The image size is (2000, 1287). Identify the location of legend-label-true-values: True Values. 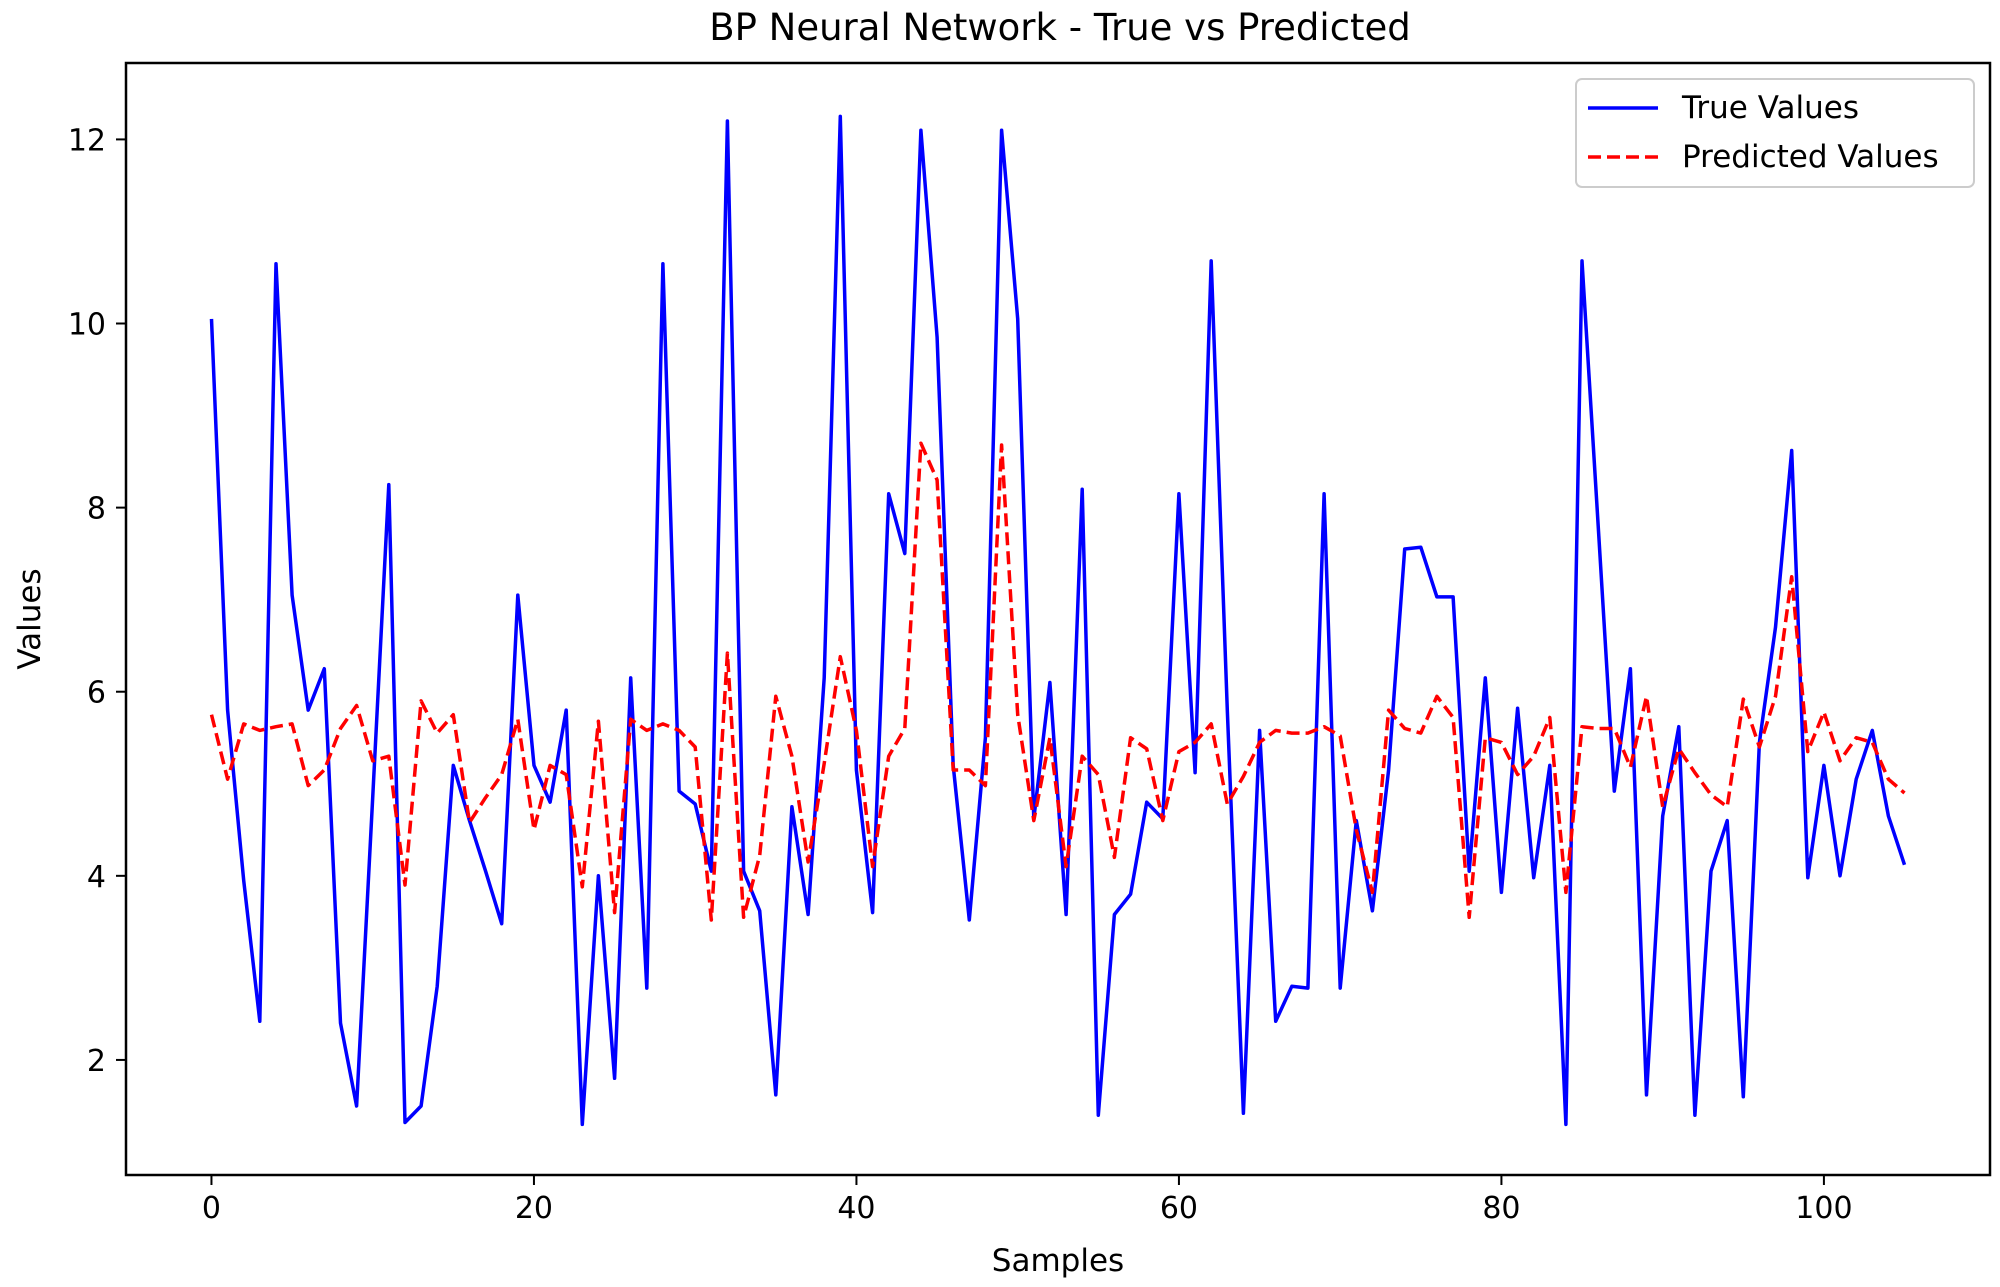
(1770, 108).